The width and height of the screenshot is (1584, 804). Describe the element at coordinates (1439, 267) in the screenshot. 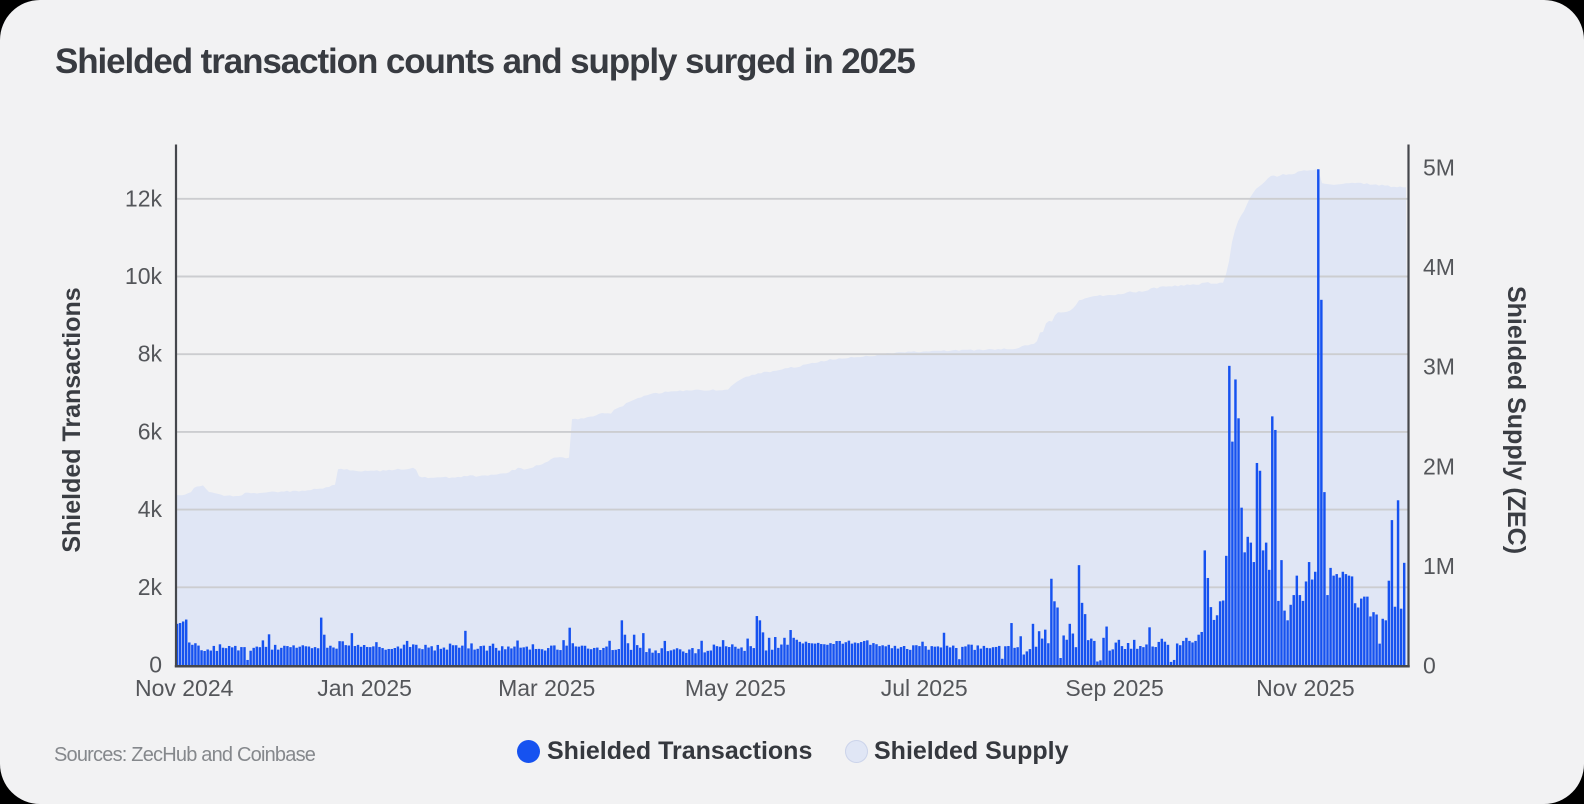

I see `svg-text: 4M` at that location.